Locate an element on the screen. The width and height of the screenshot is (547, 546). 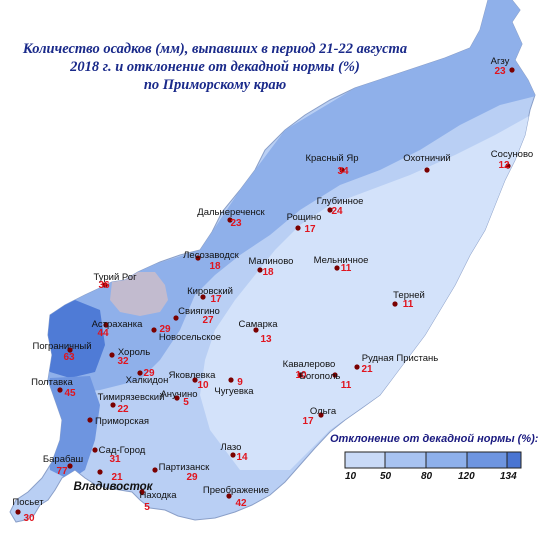
station-value: 13 is located at coordinates (266, 339).